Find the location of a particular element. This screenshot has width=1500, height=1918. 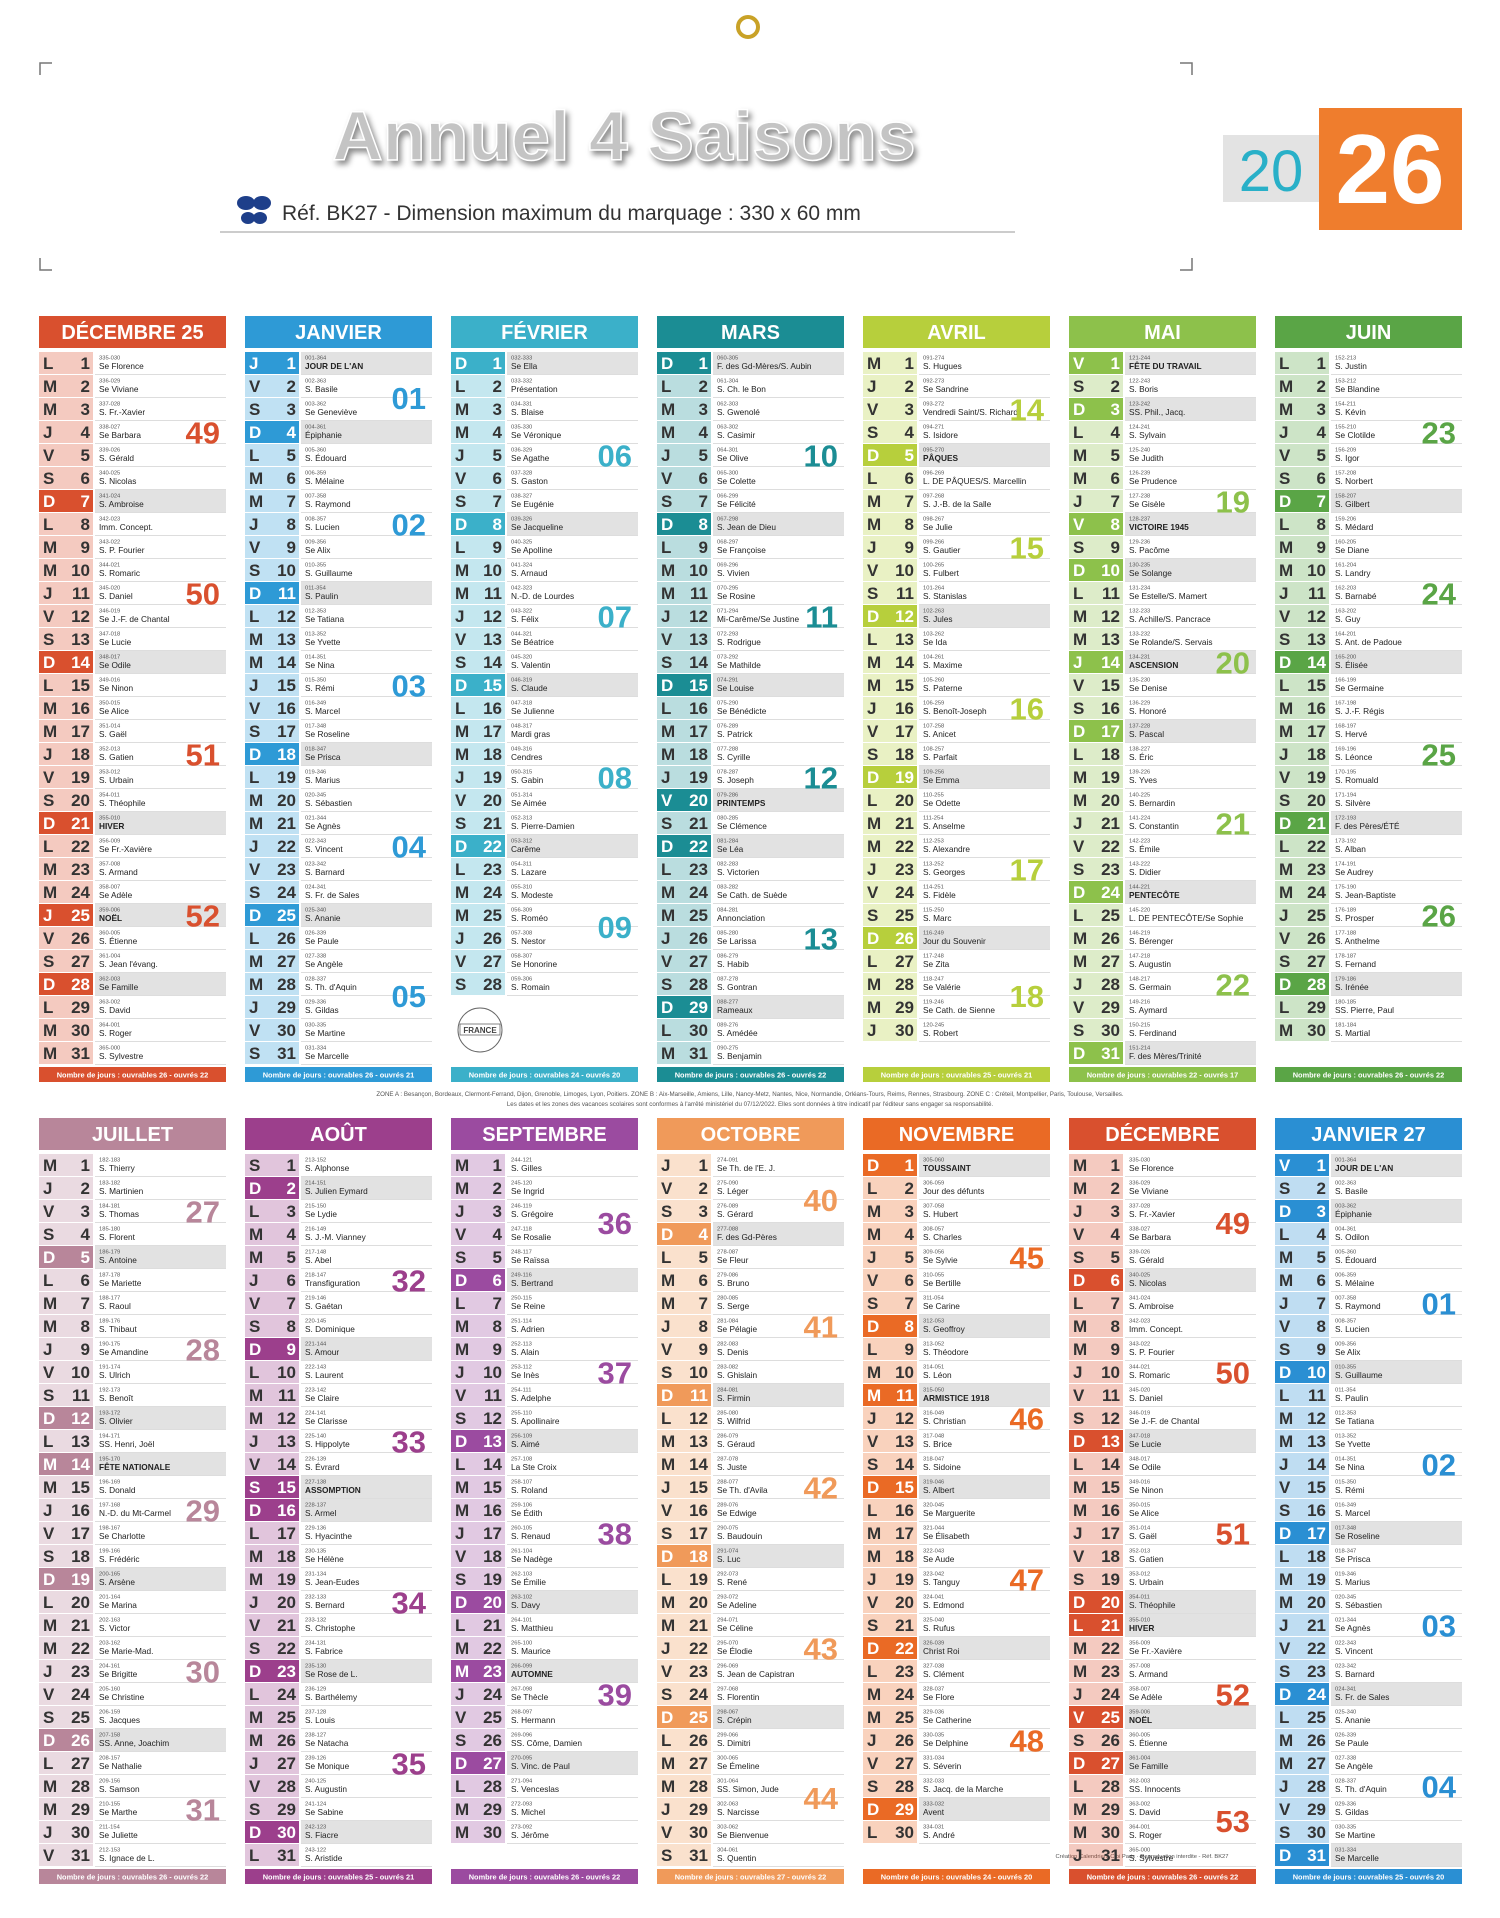

day-number: 14 is located at coordinates (286, 1464).